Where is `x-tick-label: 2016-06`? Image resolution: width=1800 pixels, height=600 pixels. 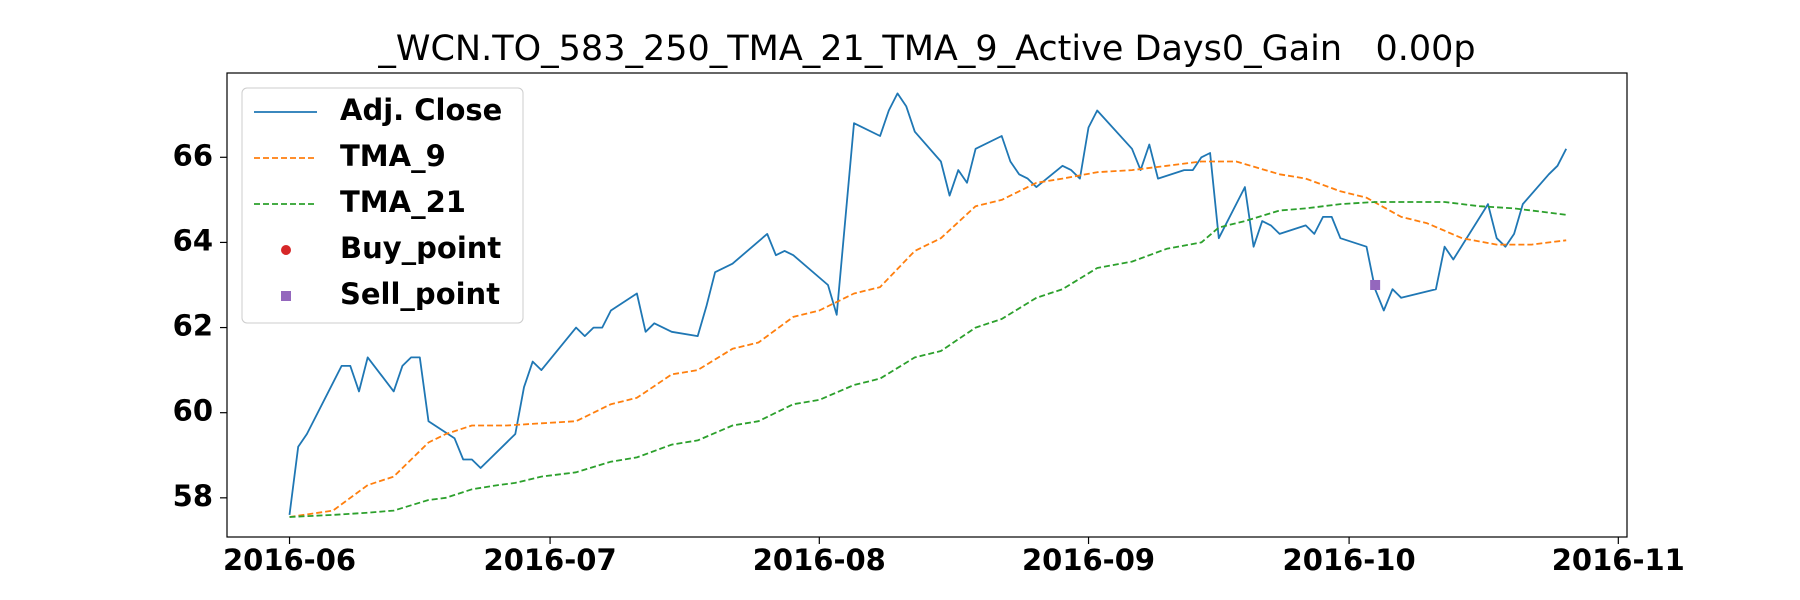 x-tick-label: 2016-06 is located at coordinates (289, 560).